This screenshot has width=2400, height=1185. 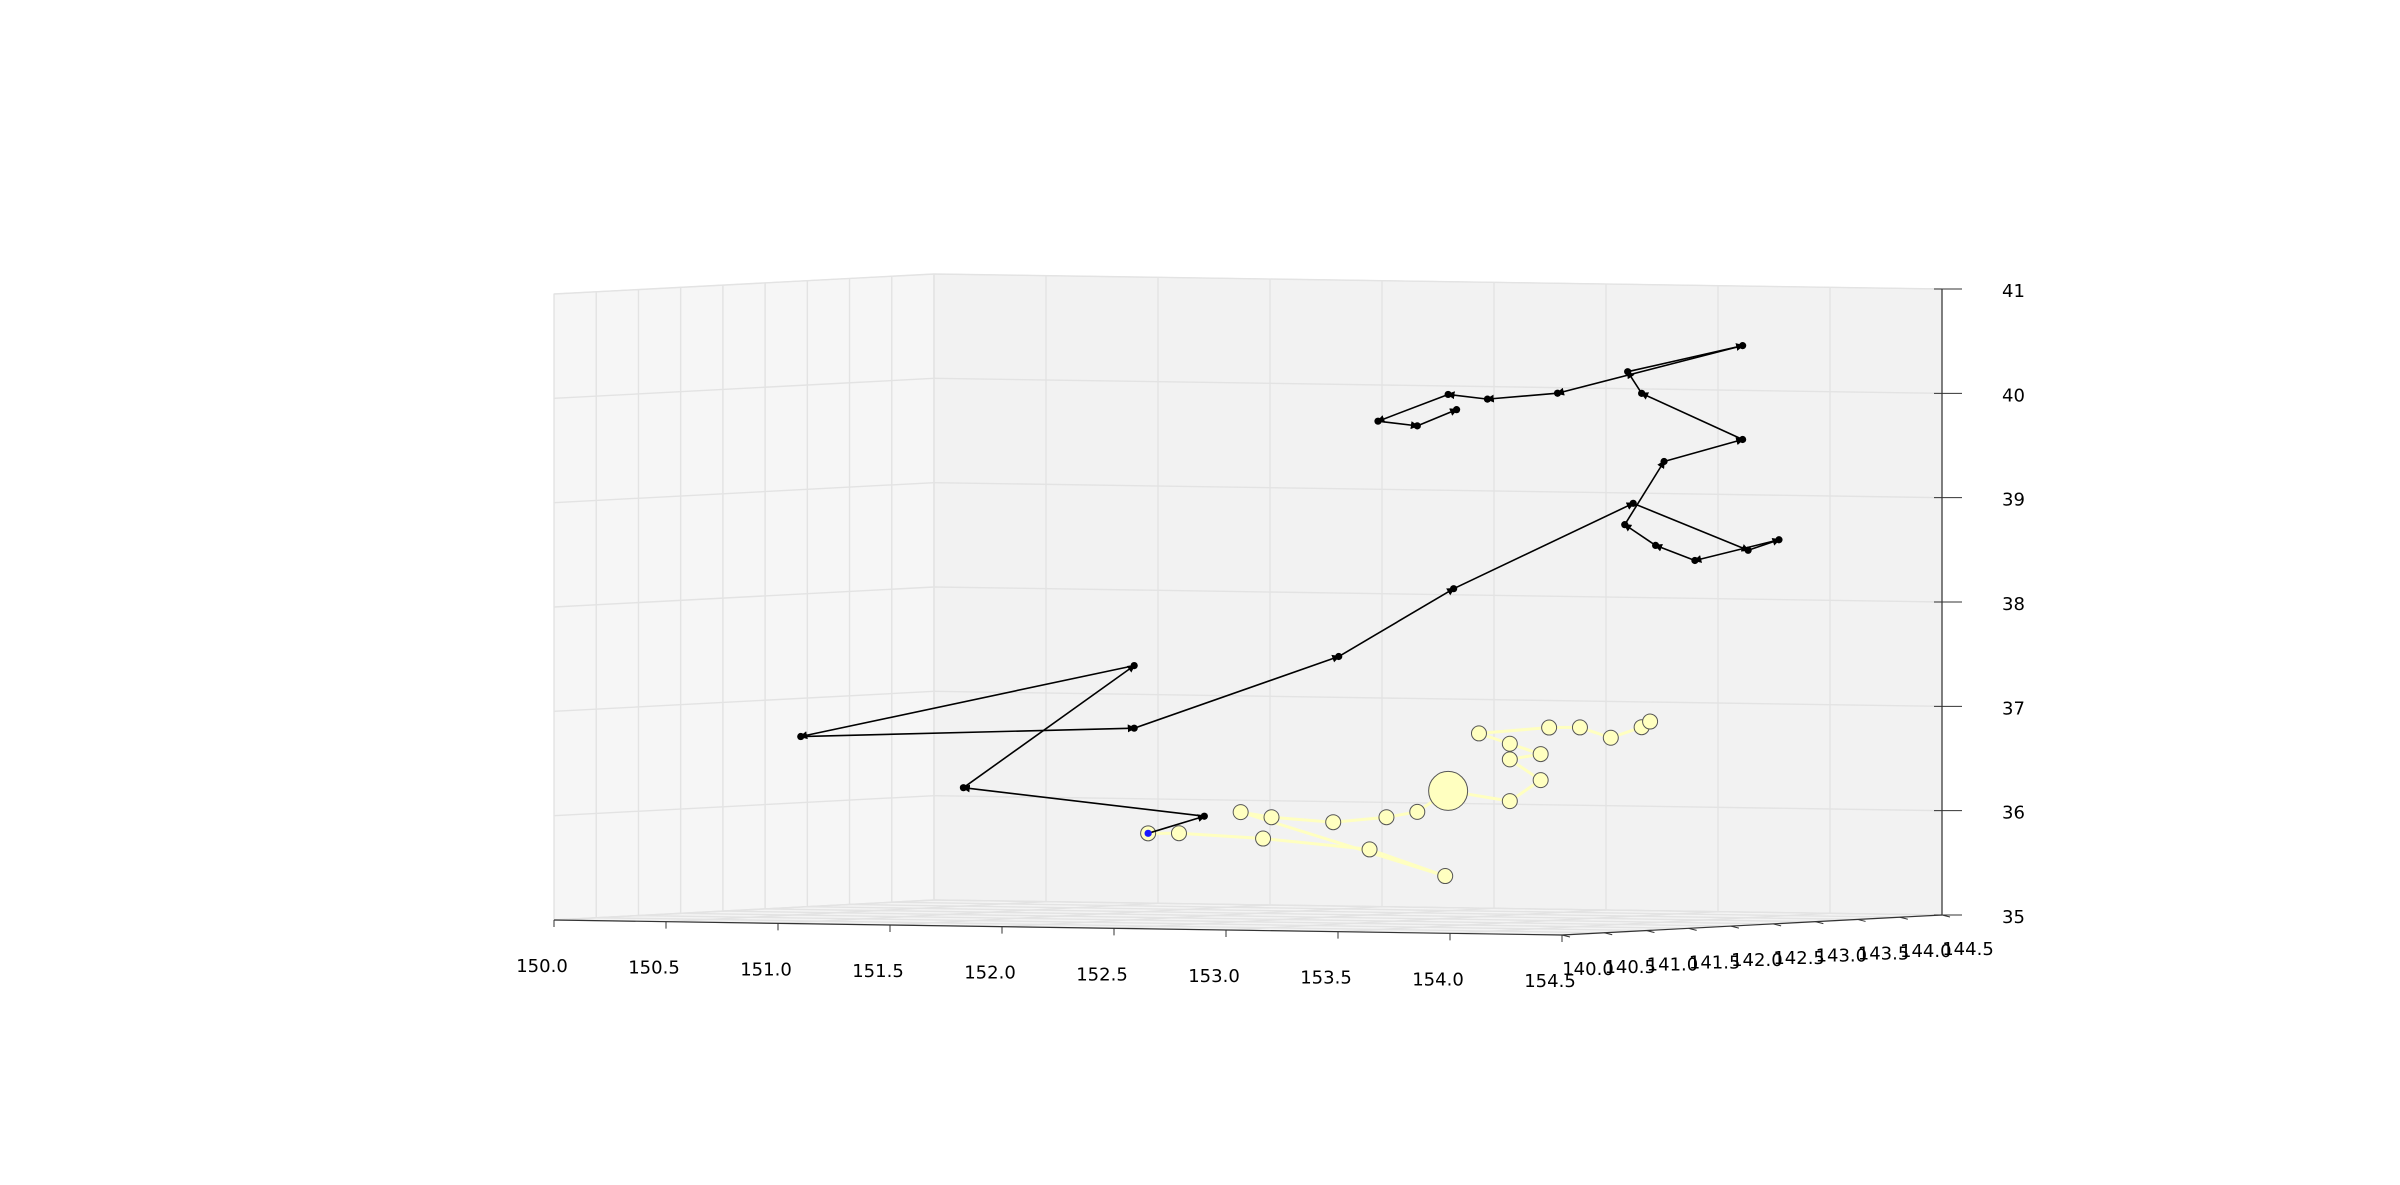 I want to click on y-tick-label: 141.0, so click(x=1673, y=965).